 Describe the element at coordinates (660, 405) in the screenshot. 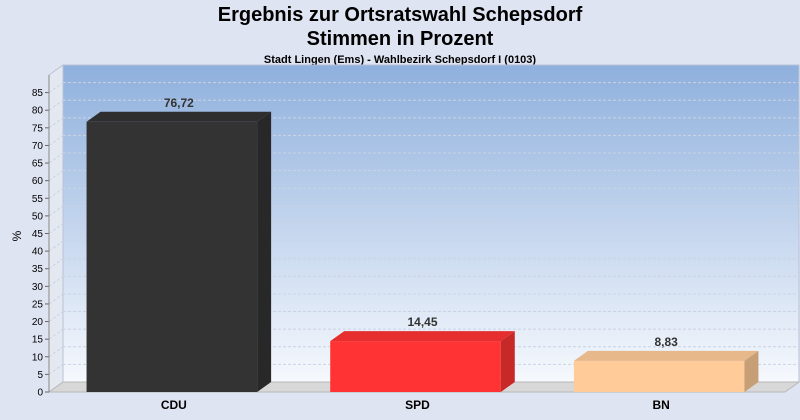

I see `x-tick-label-bn: BN` at that location.